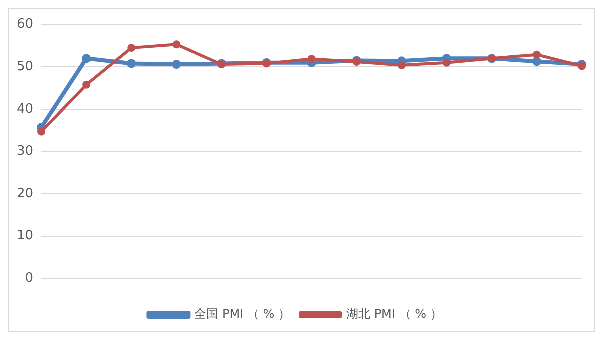 Image resolution: width=605 pixels, height=340 pixels. What do you see at coordinates (394, 314) in the screenshot?
I see `legend-label: 湖北 PMI （ % ）` at bounding box center [394, 314].